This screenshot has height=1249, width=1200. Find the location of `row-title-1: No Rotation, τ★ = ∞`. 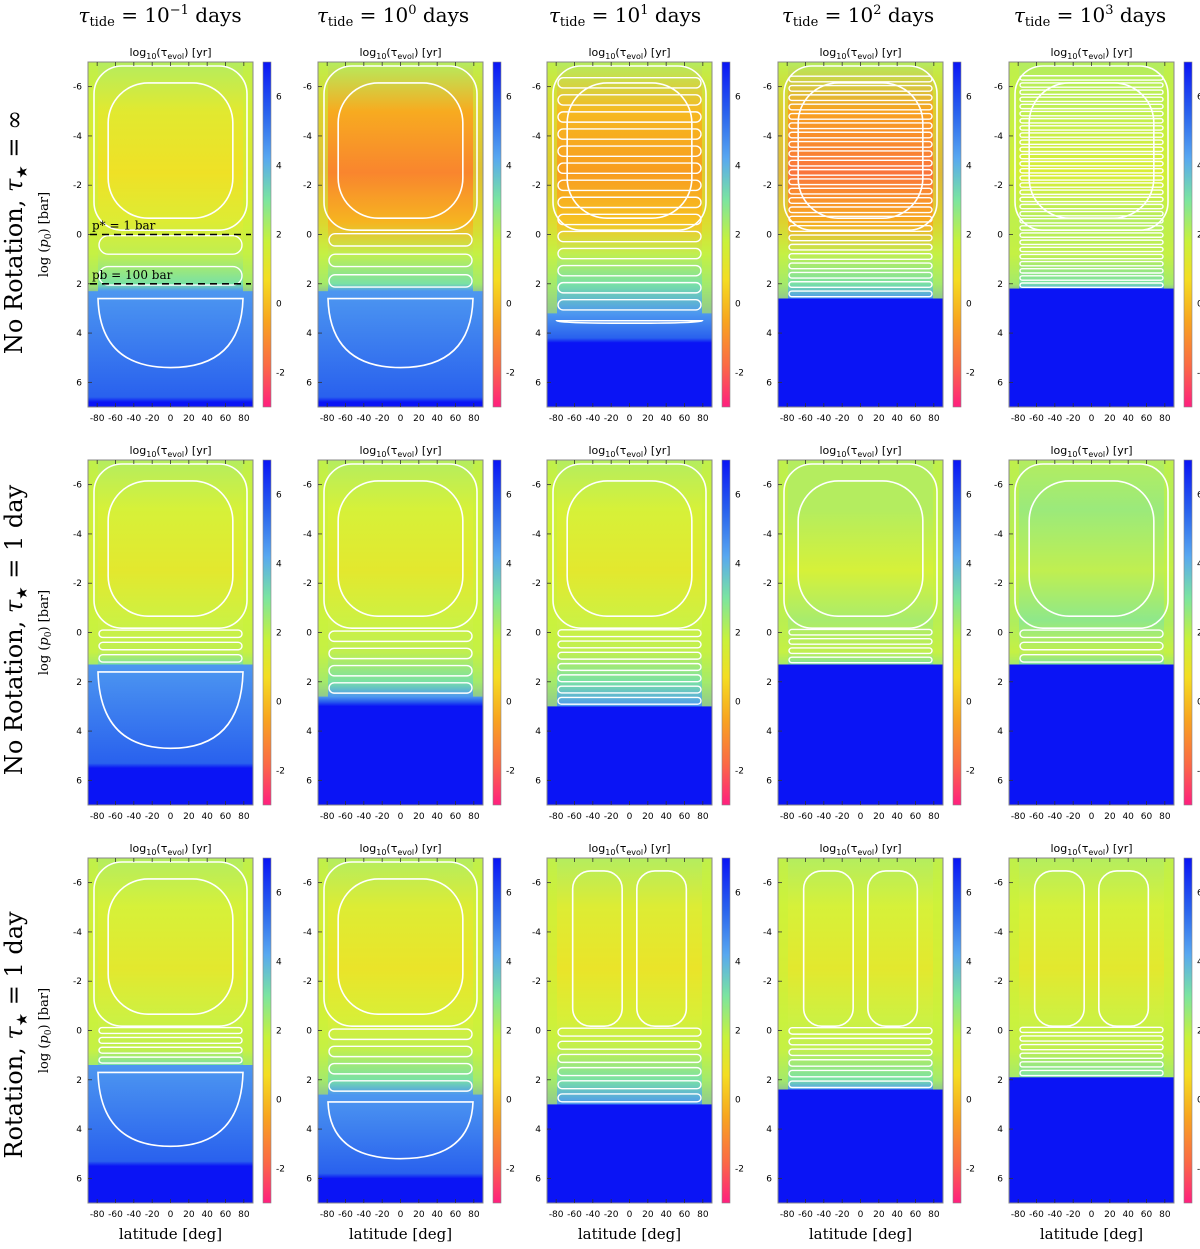

row-title-1: No Rotation, τ★ = ∞ is located at coordinates (15, 232).